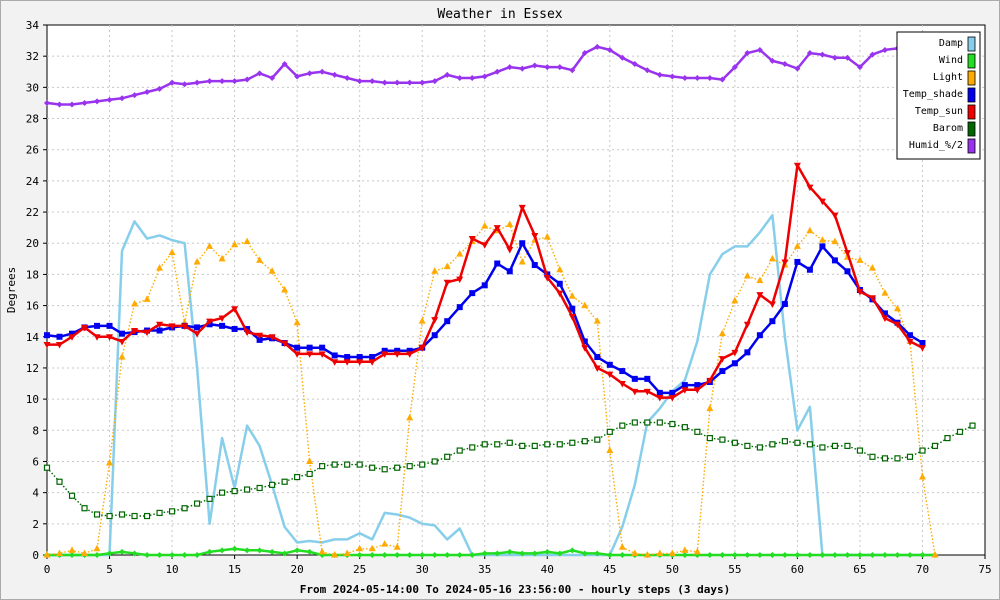 The width and height of the screenshot is (1000, 600). Describe the element at coordinates (922, 569) in the screenshot. I see `x-tick-label: 70` at that location.